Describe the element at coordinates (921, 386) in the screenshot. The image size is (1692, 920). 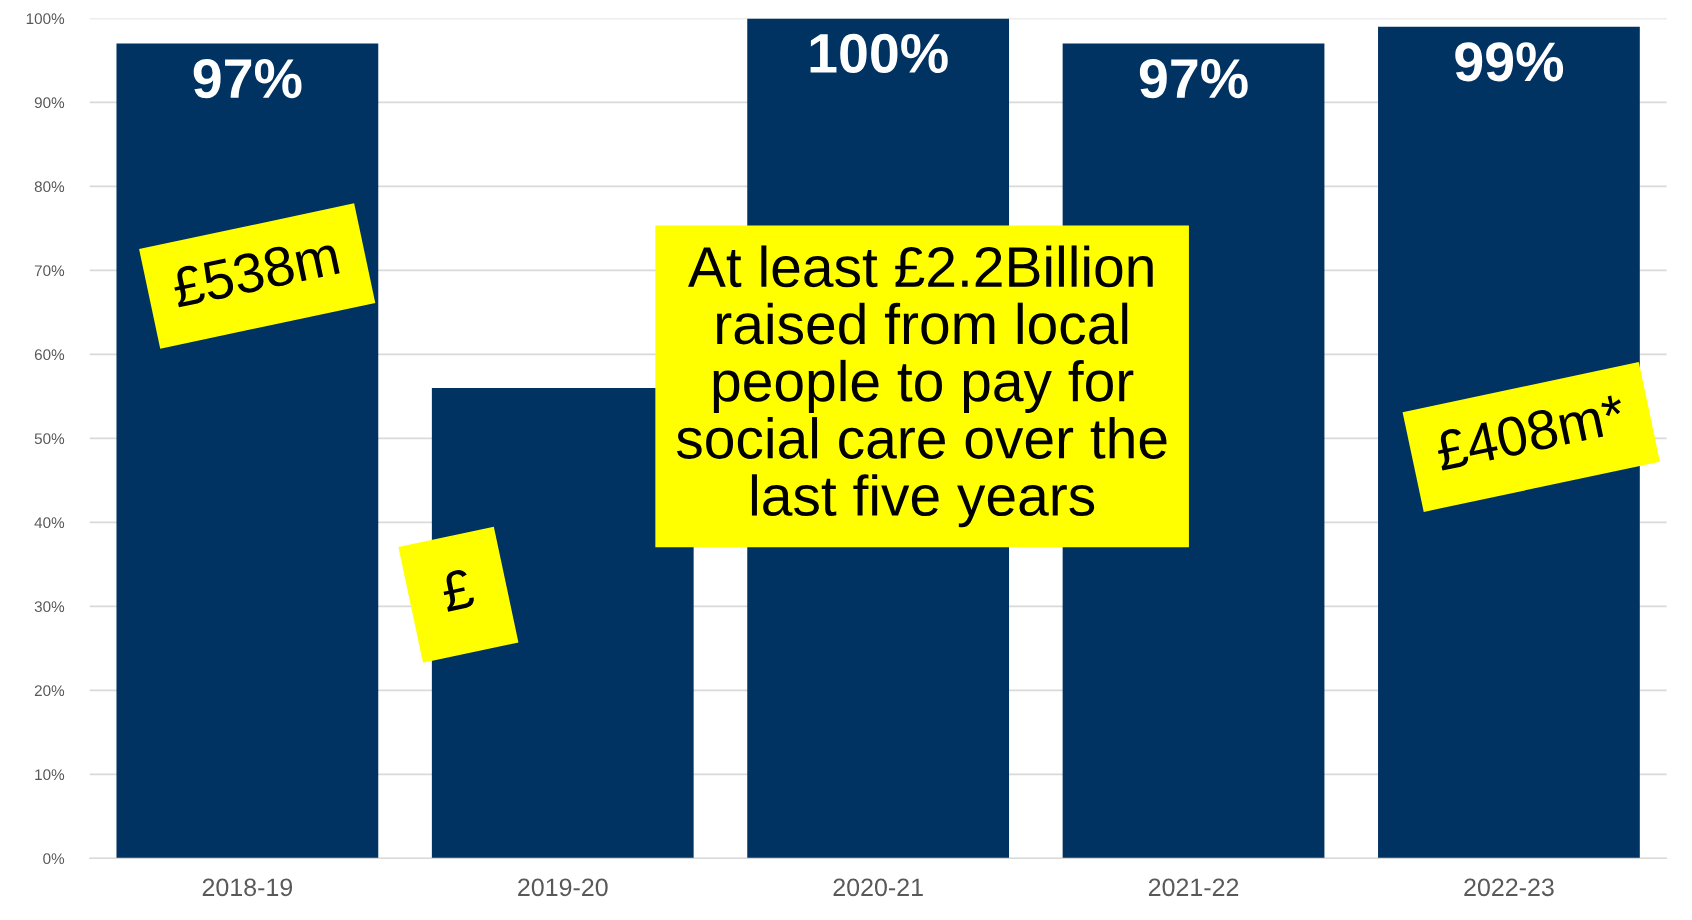
I see `annotation: At least £2.2Billion raised from local people to pay for social care over the last five years` at that location.